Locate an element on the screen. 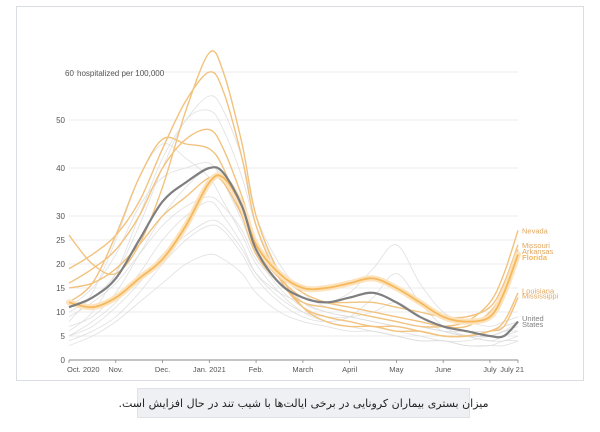  y-tick-label: 20 is located at coordinates (60, 264).